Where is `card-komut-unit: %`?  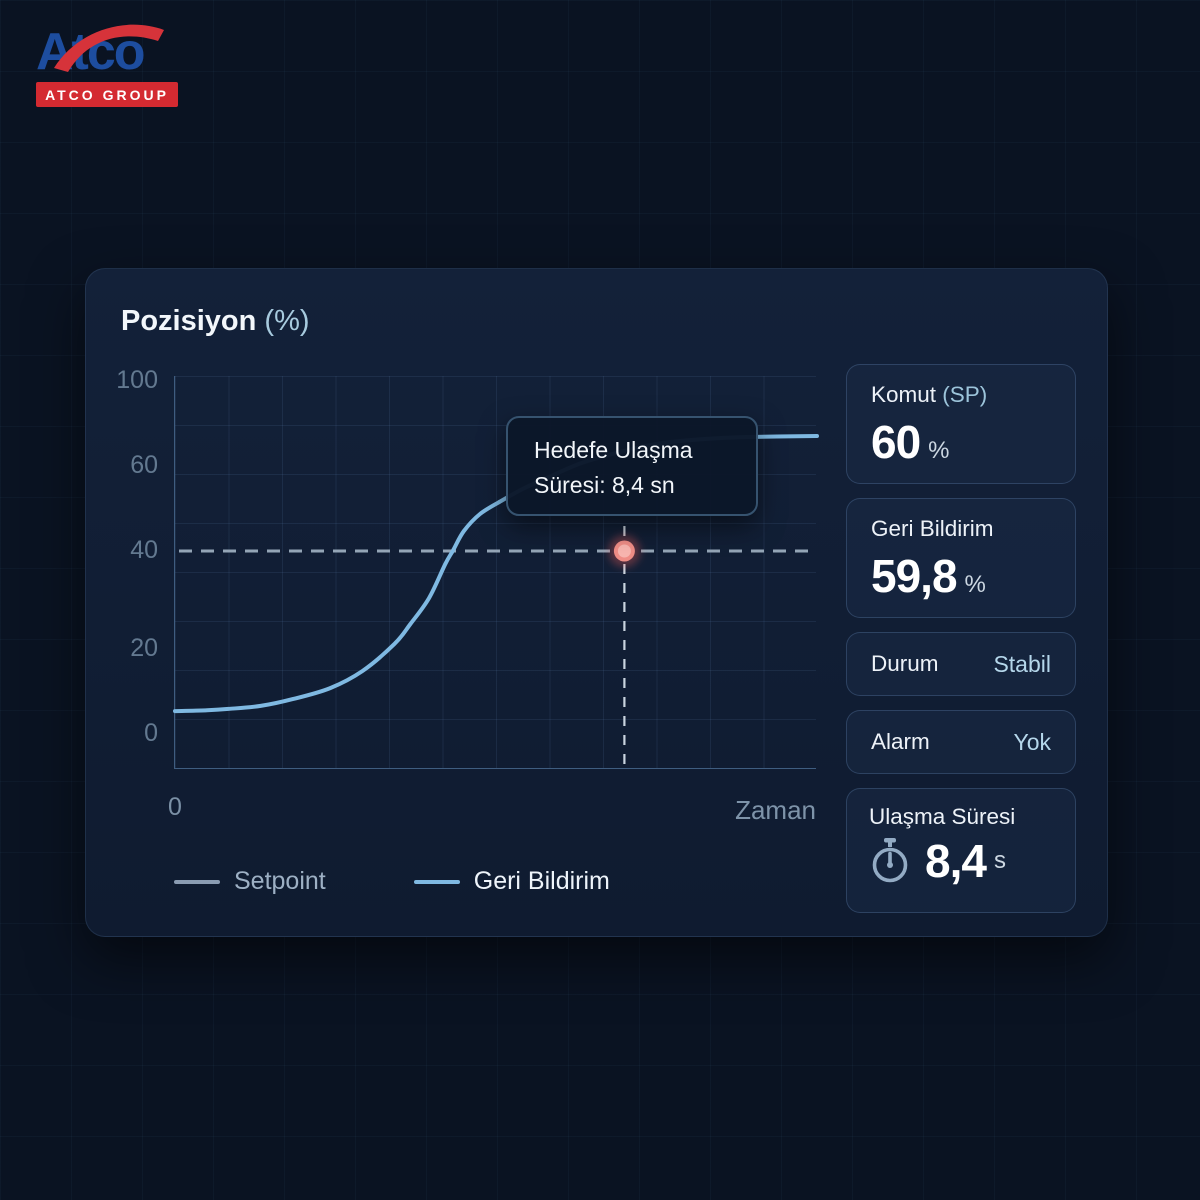 card-komut-unit: % is located at coordinates (939, 450).